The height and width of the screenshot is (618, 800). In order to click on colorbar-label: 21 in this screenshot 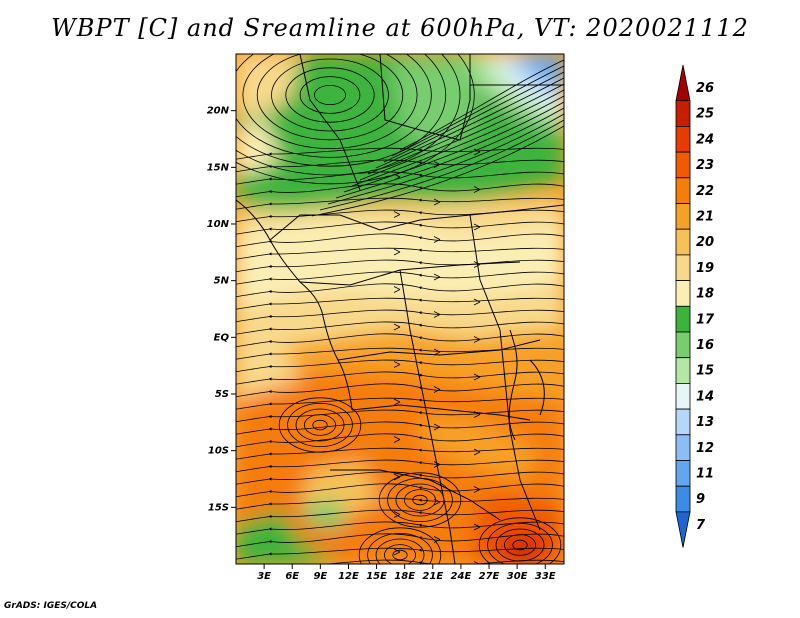, I will do `click(705, 217)`.